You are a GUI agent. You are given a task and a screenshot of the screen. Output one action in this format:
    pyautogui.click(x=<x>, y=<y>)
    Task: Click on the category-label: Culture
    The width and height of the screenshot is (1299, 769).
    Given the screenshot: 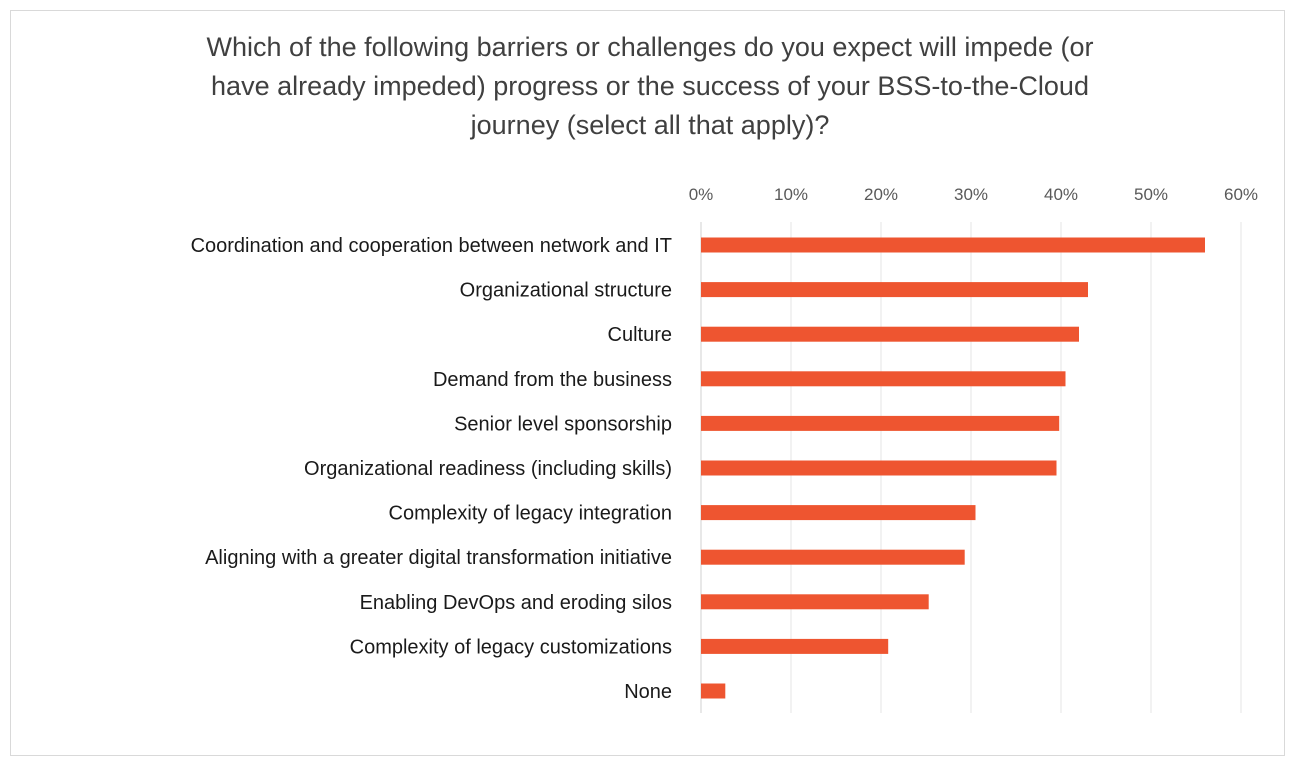 What is the action you would take?
    pyautogui.click(x=640, y=335)
    